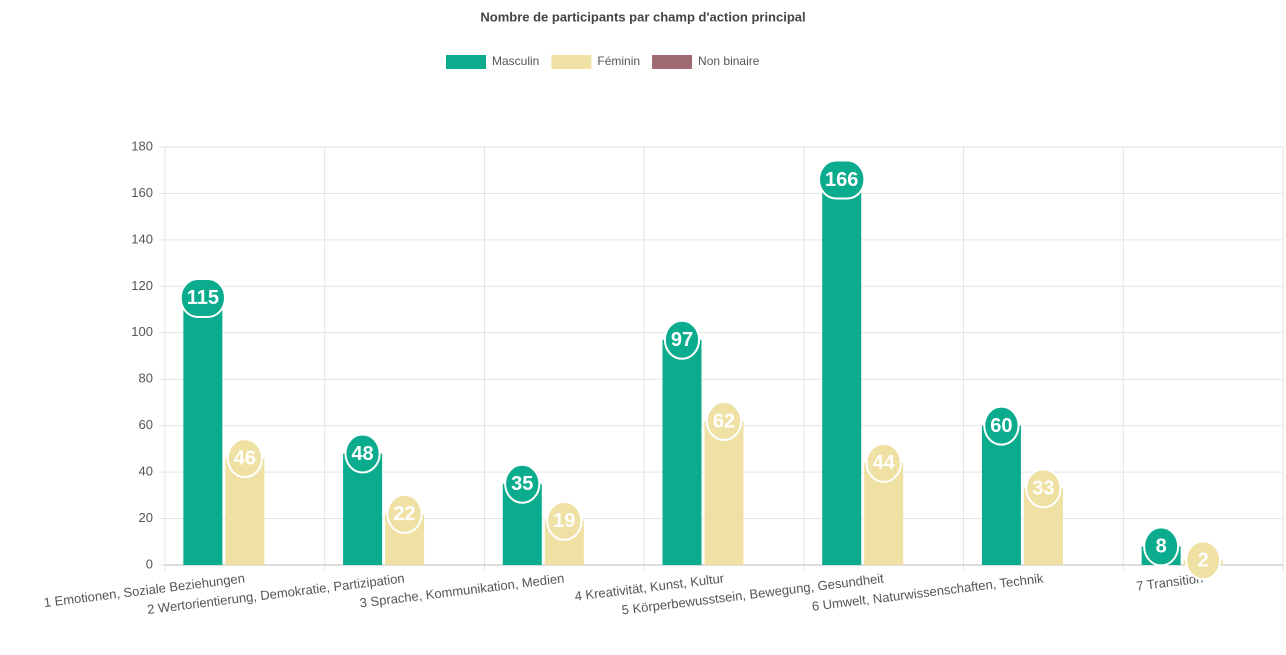 This screenshot has width=1286, height=655. I want to click on data-label: 35, so click(522, 484).